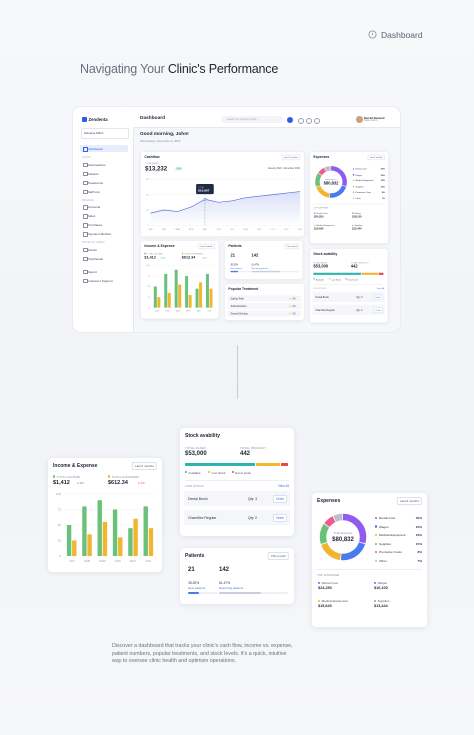  Describe the element at coordinates (371, 121) in the screenshot. I see `user-role: Super admin` at that location.